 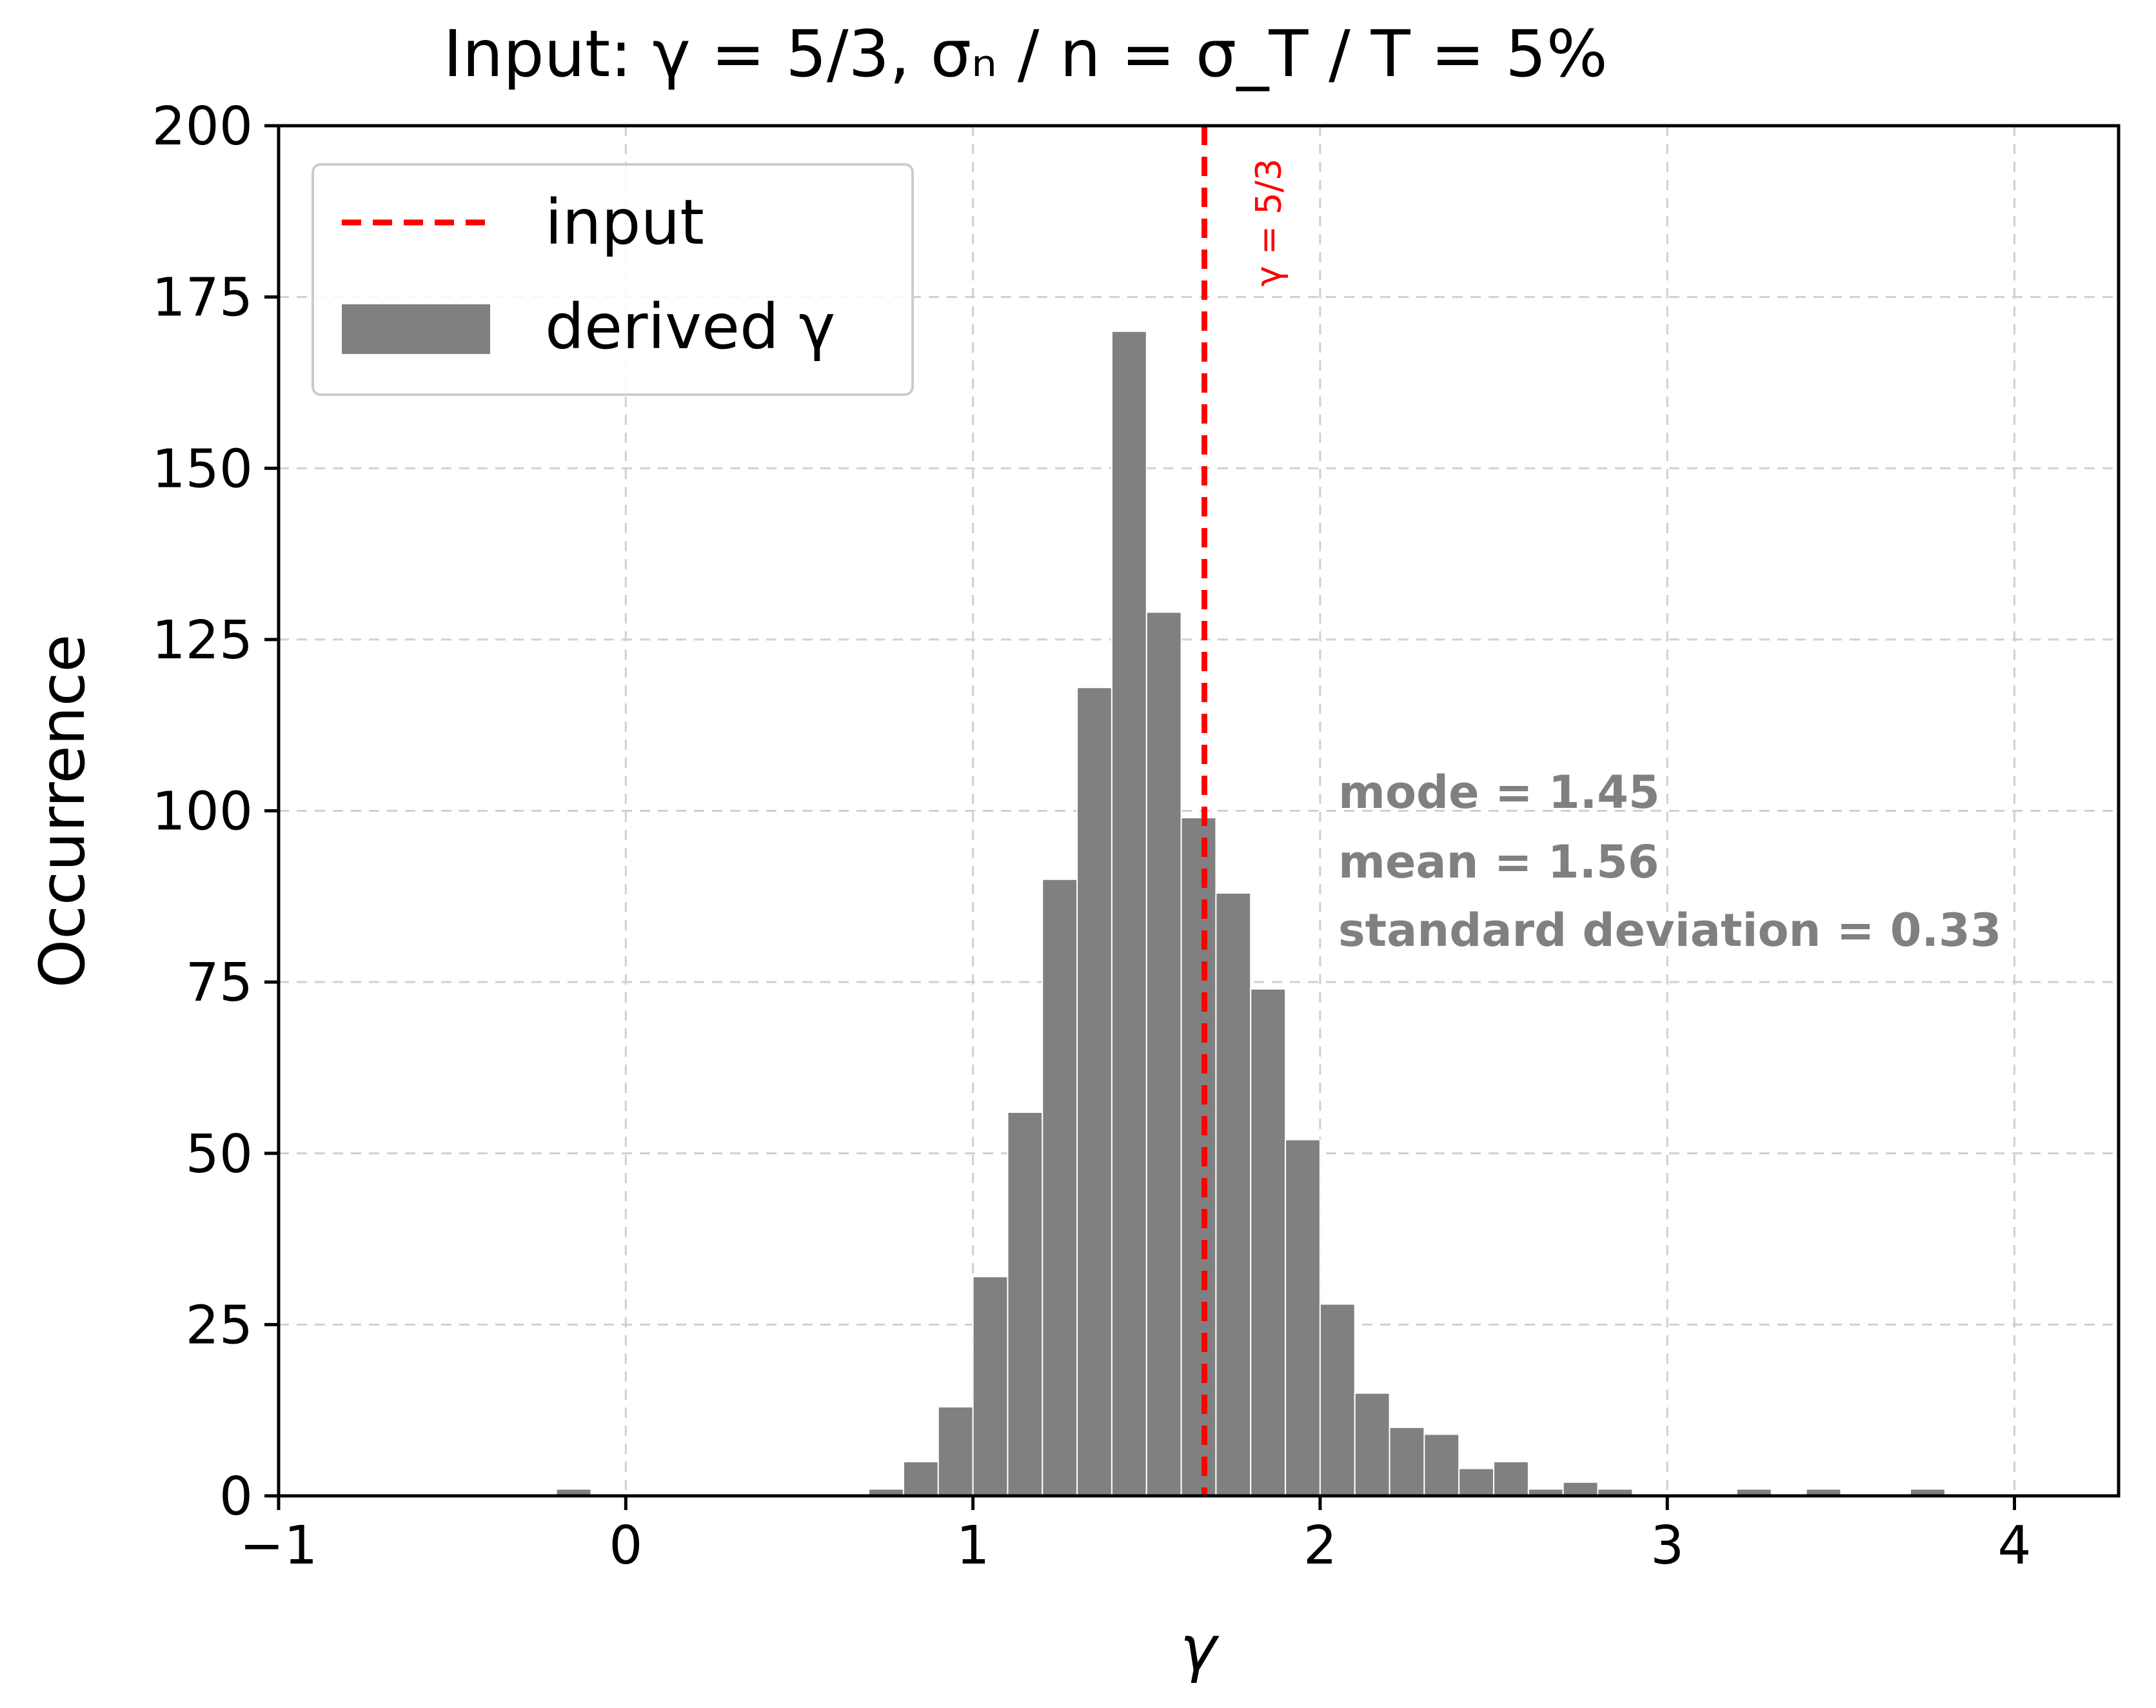 What do you see at coordinates (1498, 862) in the screenshot?
I see `mean-annotation: mean = 1.56` at bounding box center [1498, 862].